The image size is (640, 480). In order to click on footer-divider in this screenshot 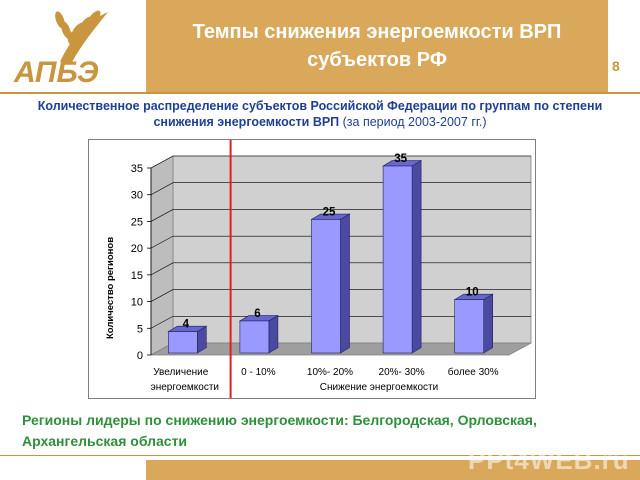, I will do `click(320, 455)`.